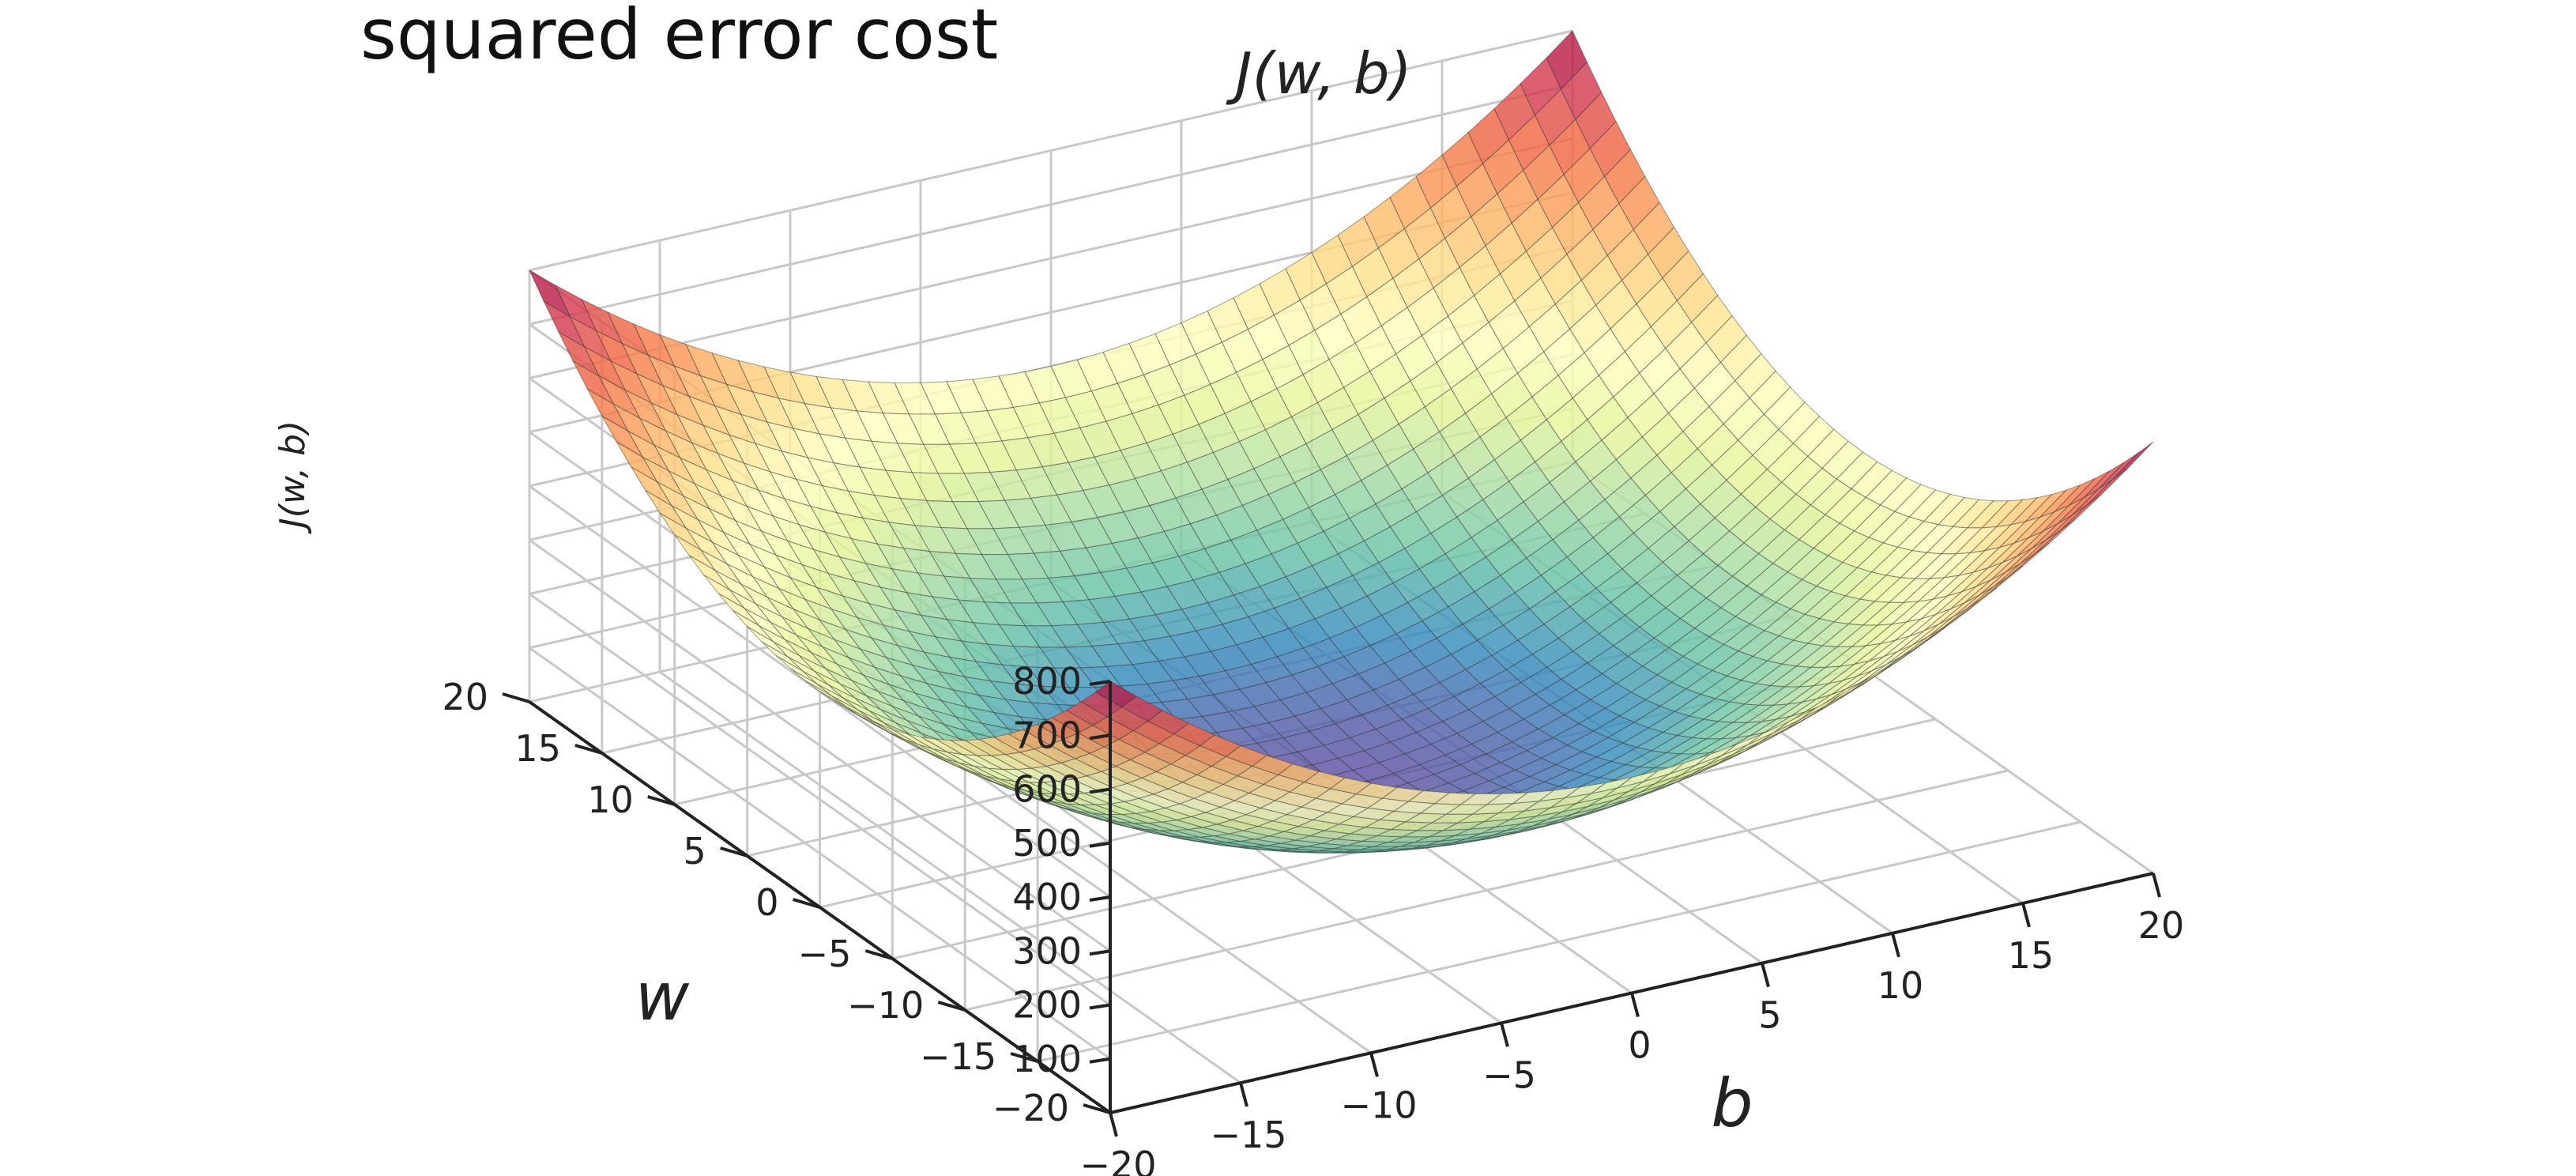  Describe the element at coordinates (1030, 1108) in the screenshot. I see `w-tick-label: −20` at that location.